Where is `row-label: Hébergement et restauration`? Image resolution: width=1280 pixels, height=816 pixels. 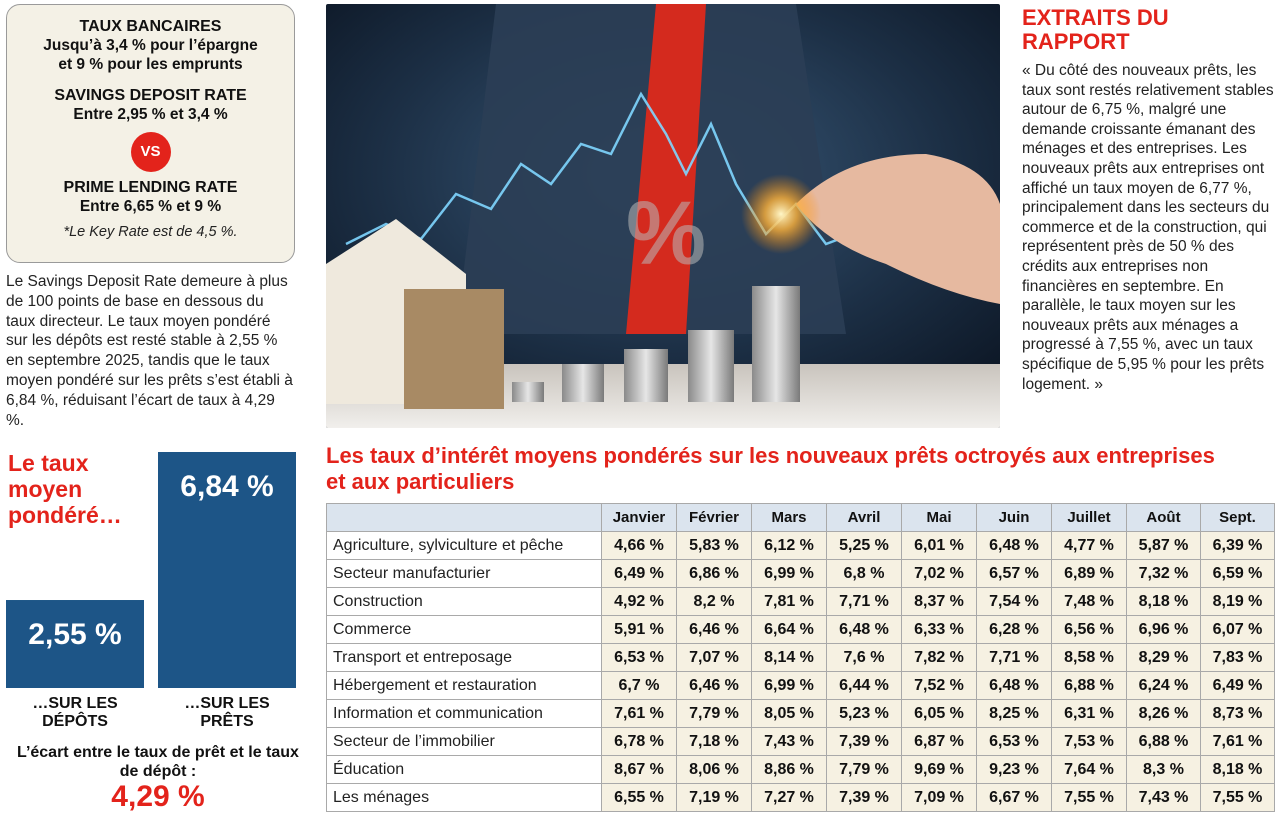
row-label: Hébergement et restauration is located at coordinates (464, 685).